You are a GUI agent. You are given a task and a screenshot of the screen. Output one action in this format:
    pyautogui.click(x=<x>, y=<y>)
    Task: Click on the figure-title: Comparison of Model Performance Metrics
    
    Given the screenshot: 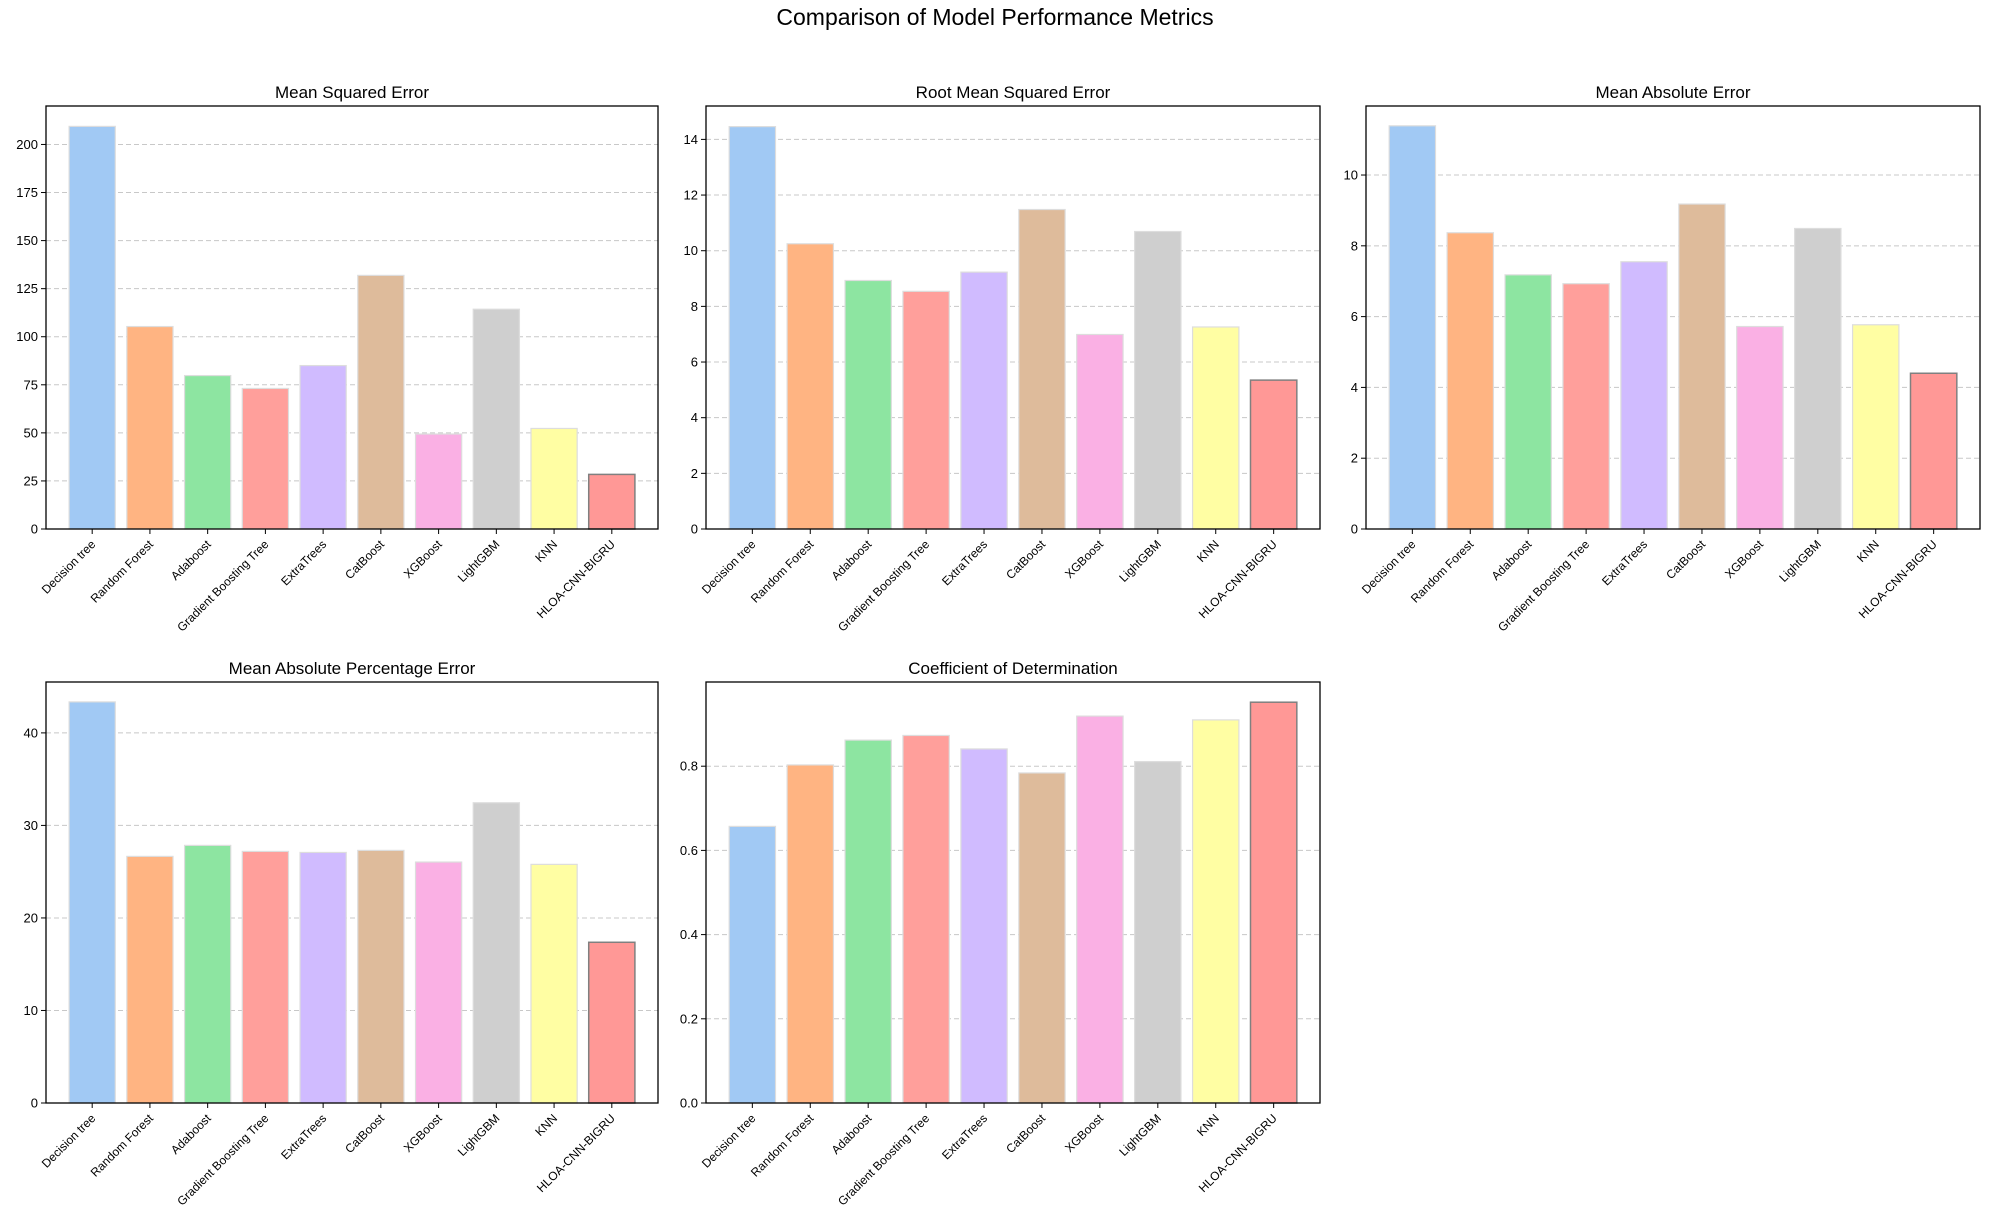 What is the action you would take?
    pyautogui.click(x=995, y=17)
    